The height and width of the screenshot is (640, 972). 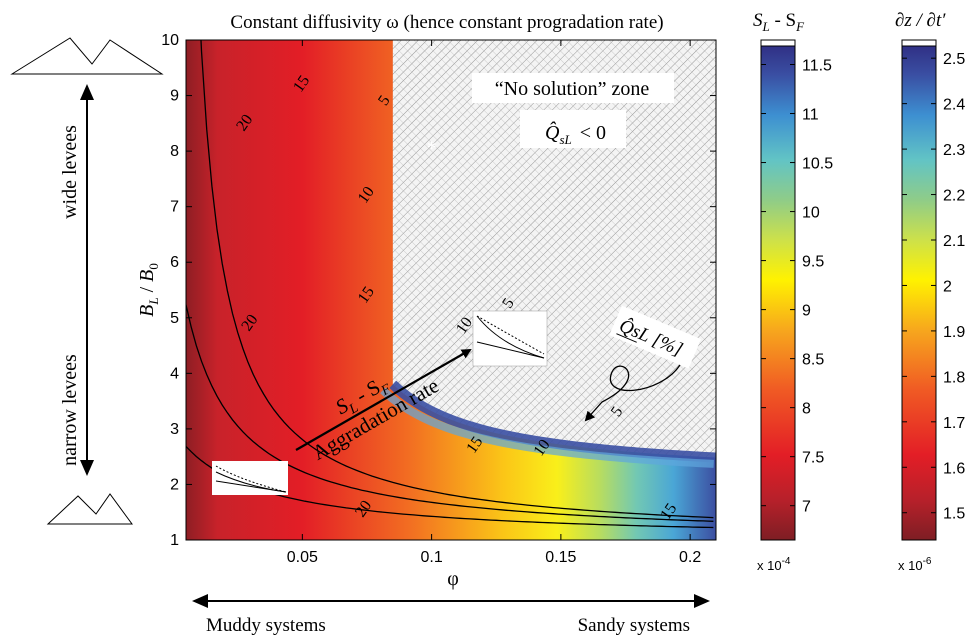 What do you see at coordinates (947, 286) in the screenshot?
I see `colorbar-tick-label: 2` at bounding box center [947, 286].